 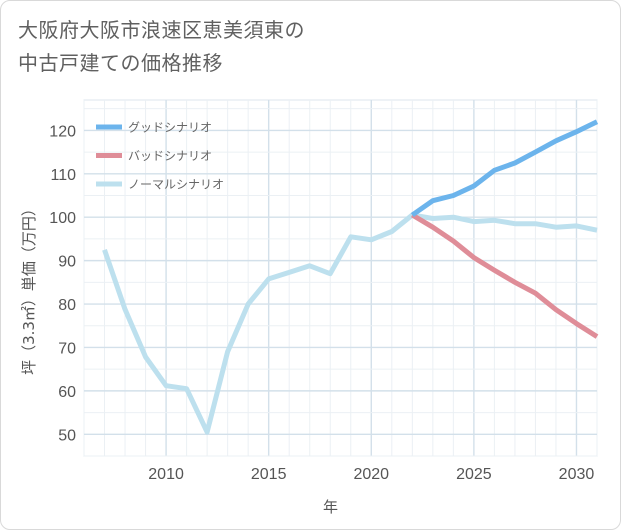 What do you see at coordinates (298, 47) in the screenshot?
I see `chart-title: 大阪府大阪市浪速区恵美須東の 中古戸建ての価格推移` at bounding box center [298, 47].